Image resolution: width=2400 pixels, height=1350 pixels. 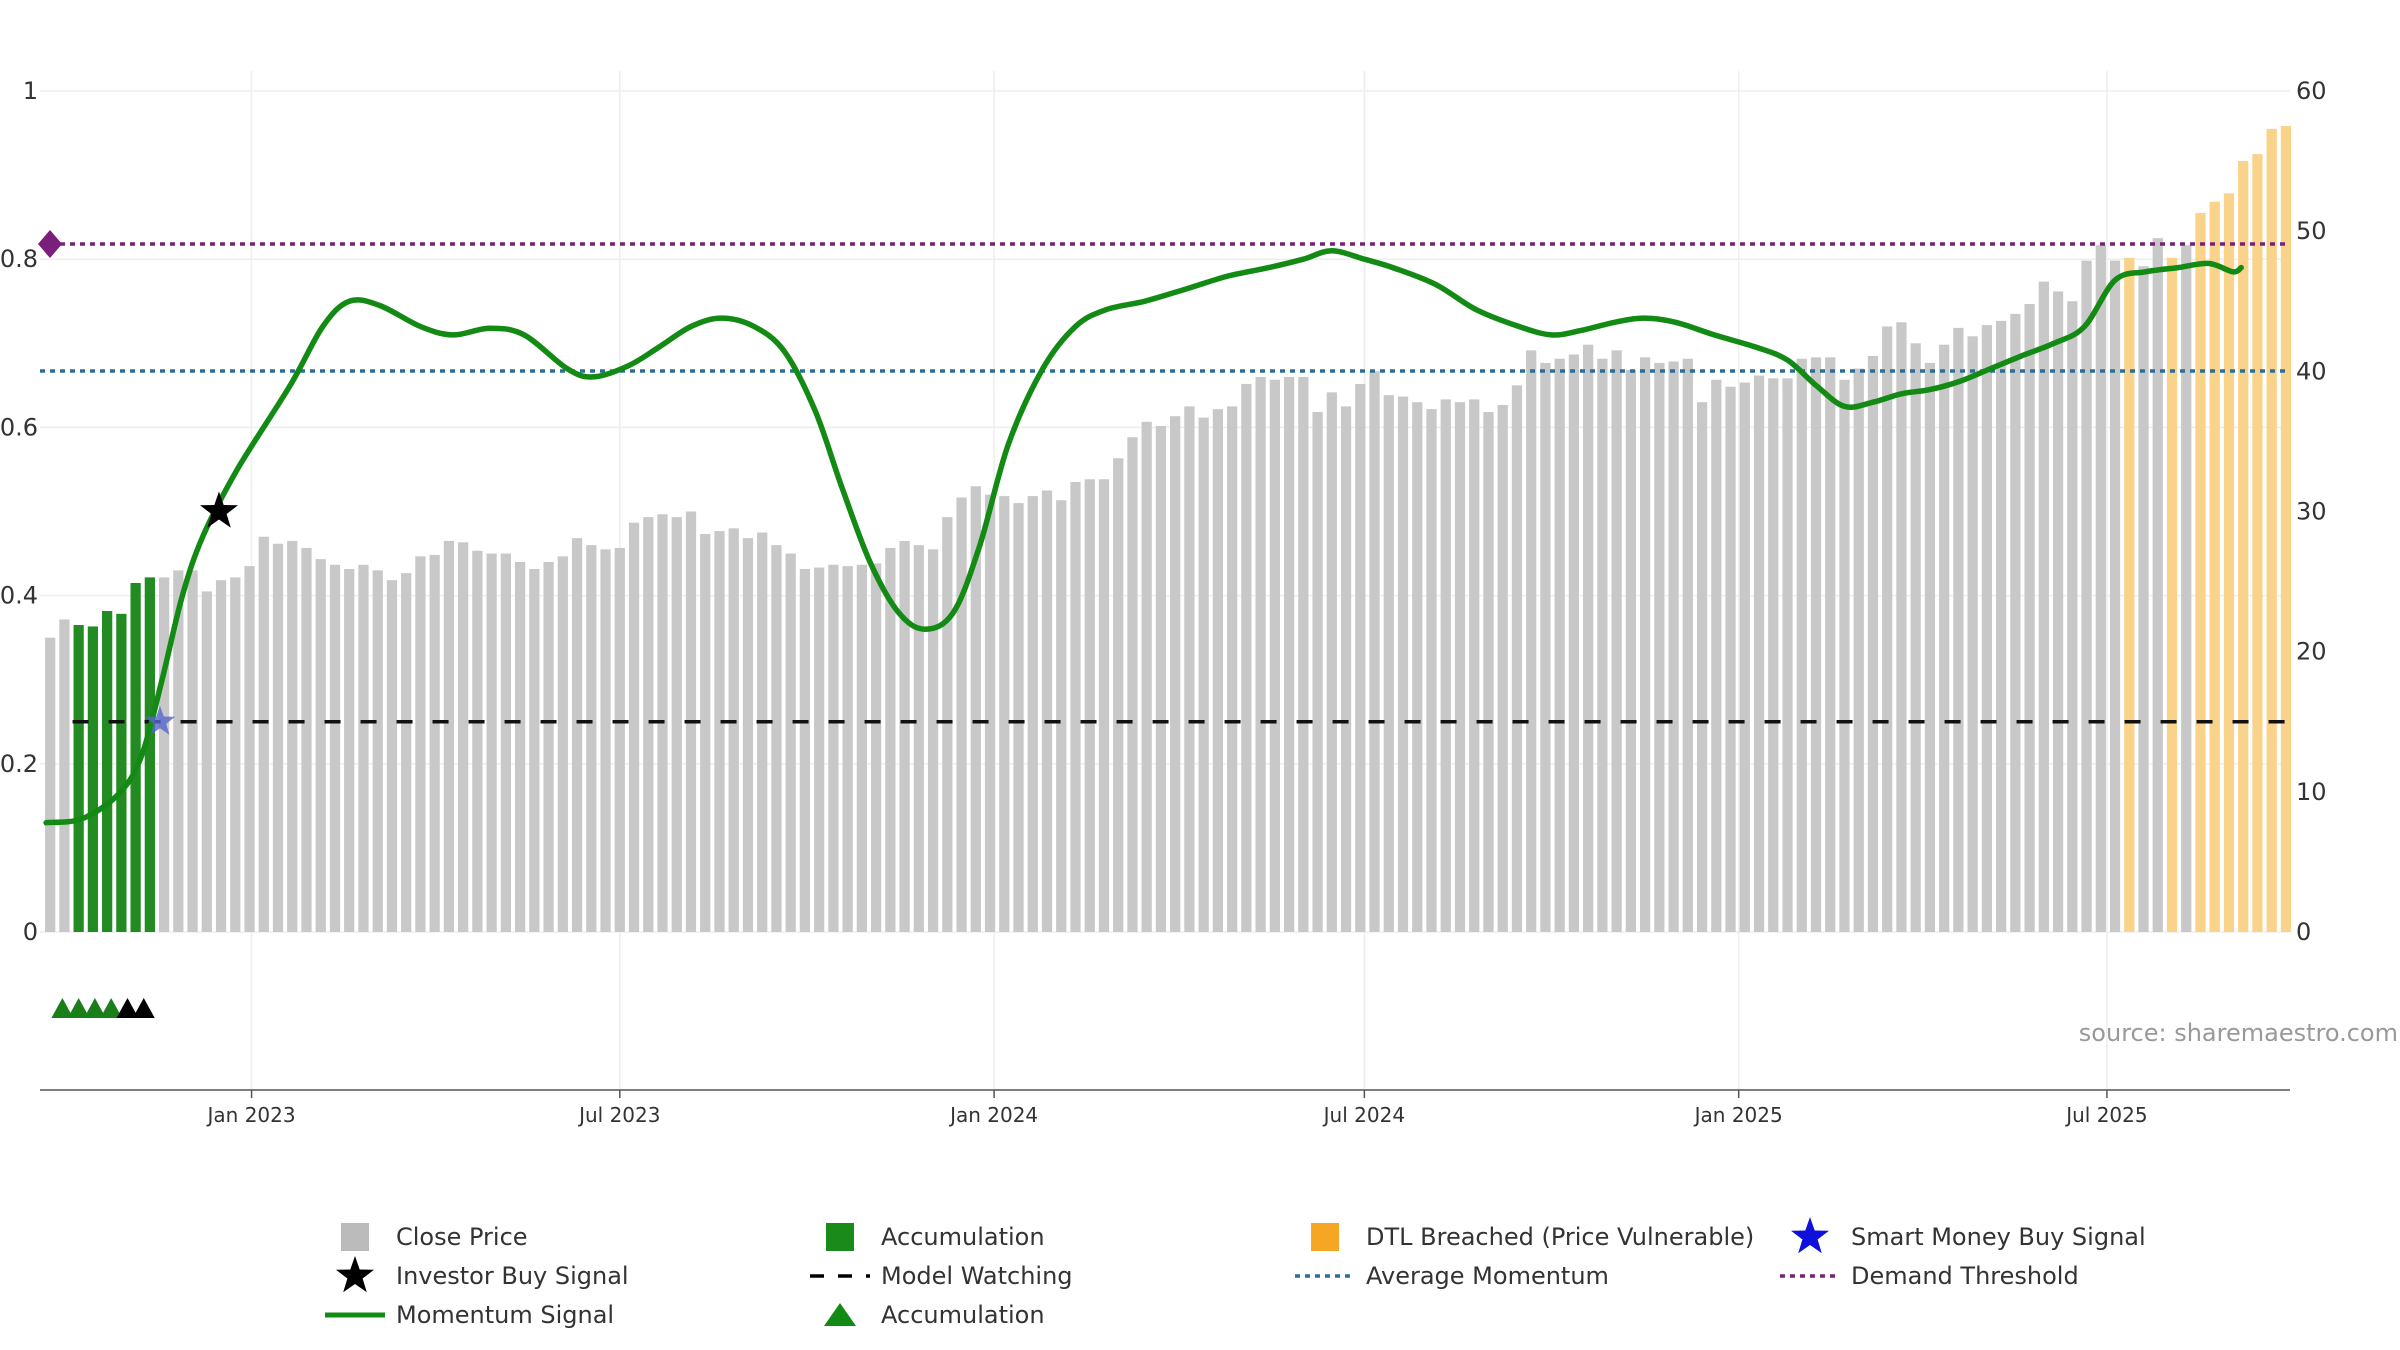 What do you see at coordinates (840, 1314) in the screenshot?
I see `legend-triangle-icon` at bounding box center [840, 1314].